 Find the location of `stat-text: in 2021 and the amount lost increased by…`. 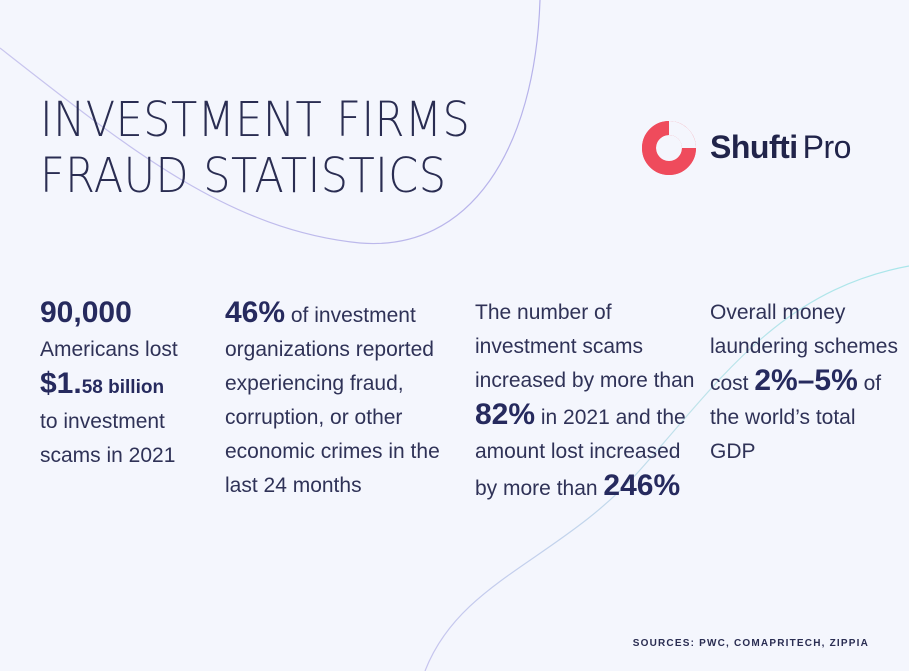

stat-text: in 2021 and the amount lost increased by… is located at coordinates (580, 453).